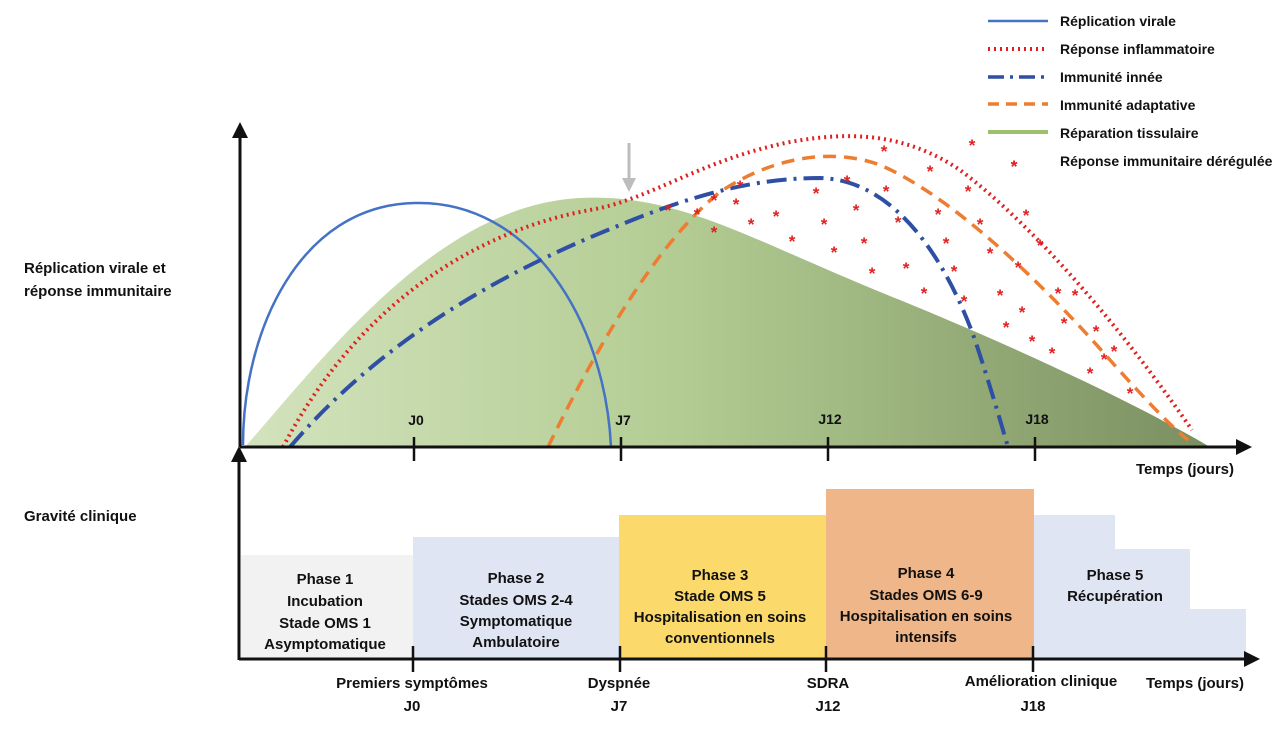 This screenshot has height=745, width=1280. I want to click on legend-label-viral: Réplication virale, so click(1118, 21).